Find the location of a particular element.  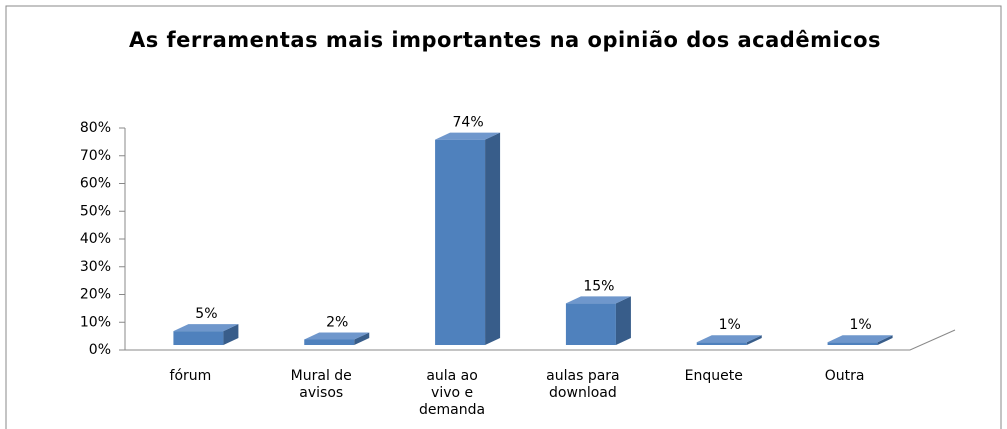

value-label: 2% is located at coordinates (337, 322).